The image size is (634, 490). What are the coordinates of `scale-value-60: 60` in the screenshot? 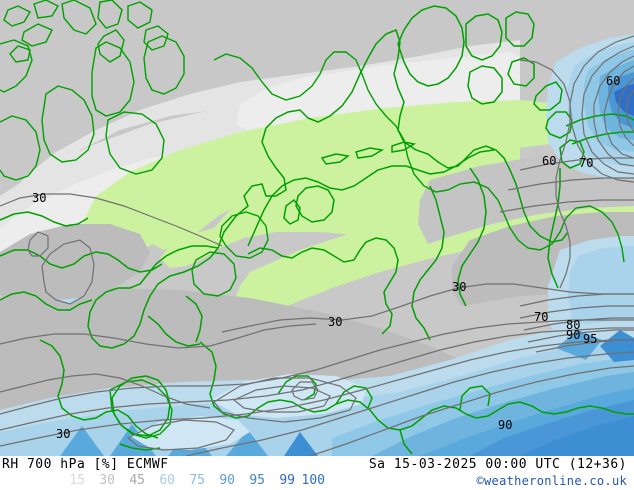 It's located at (167, 480).